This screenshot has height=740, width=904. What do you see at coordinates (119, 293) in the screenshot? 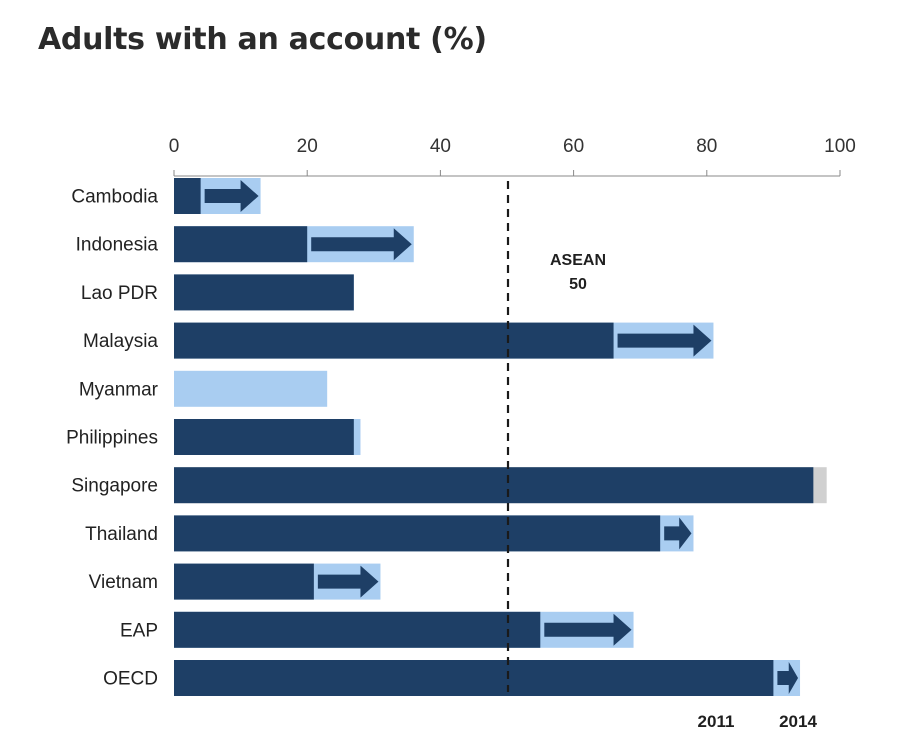
I see `category-label: Lao PDR` at bounding box center [119, 293].